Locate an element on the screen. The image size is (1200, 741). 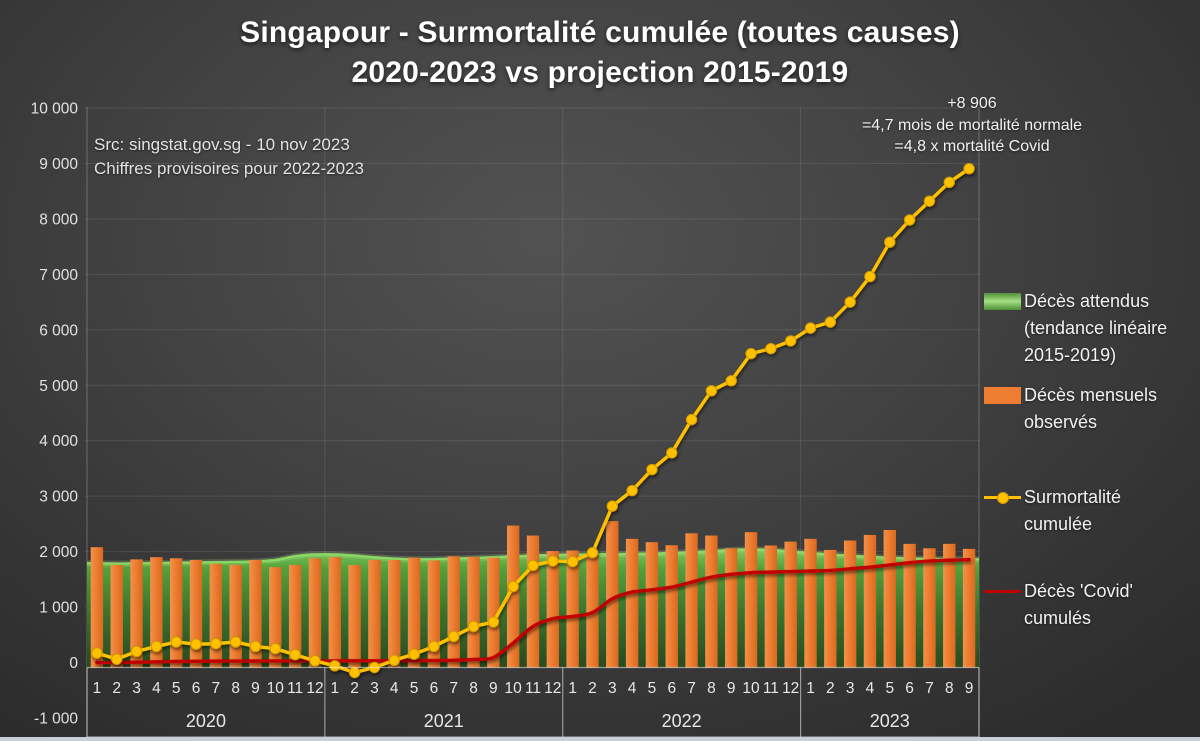
legend-item-covid: Décès 'Covid' cumulés is located at coordinates (1086, 605).